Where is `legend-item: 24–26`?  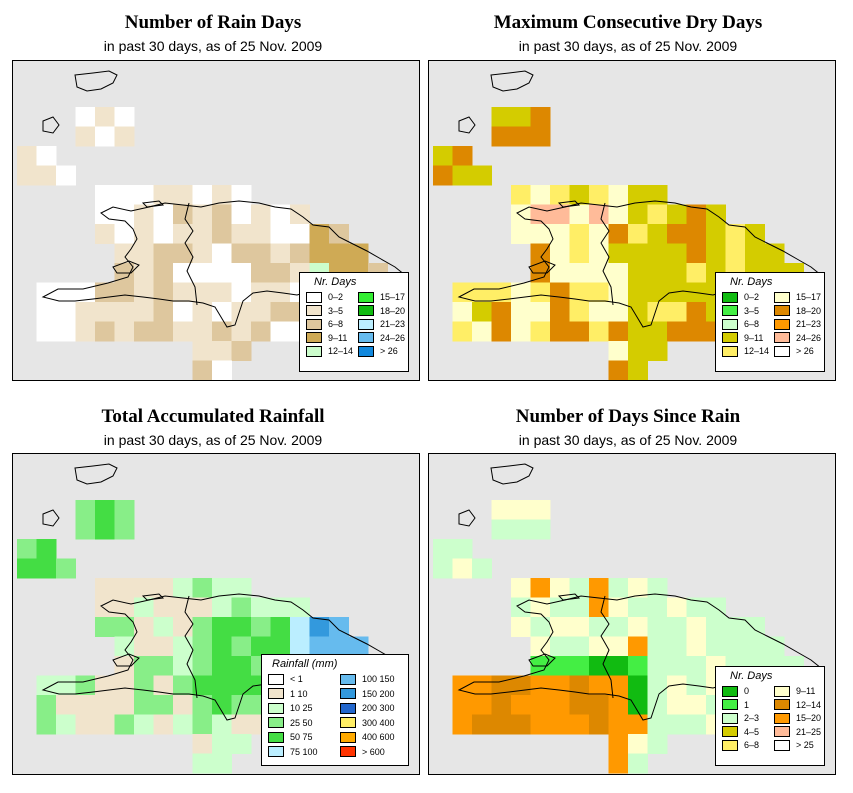 legend-item: 24–26 is located at coordinates (797, 338).